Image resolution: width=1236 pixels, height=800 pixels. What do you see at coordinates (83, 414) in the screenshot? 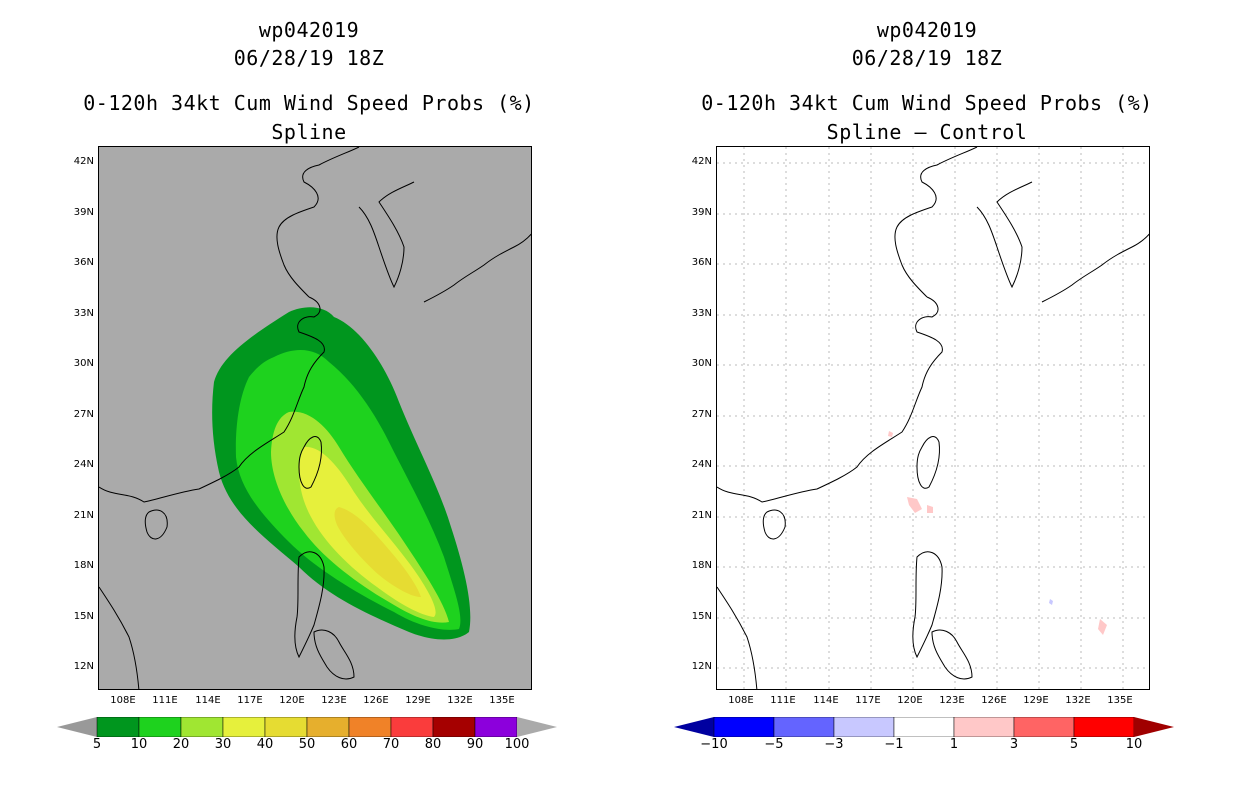
I see `lat-label: 27N` at bounding box center [83, 414].